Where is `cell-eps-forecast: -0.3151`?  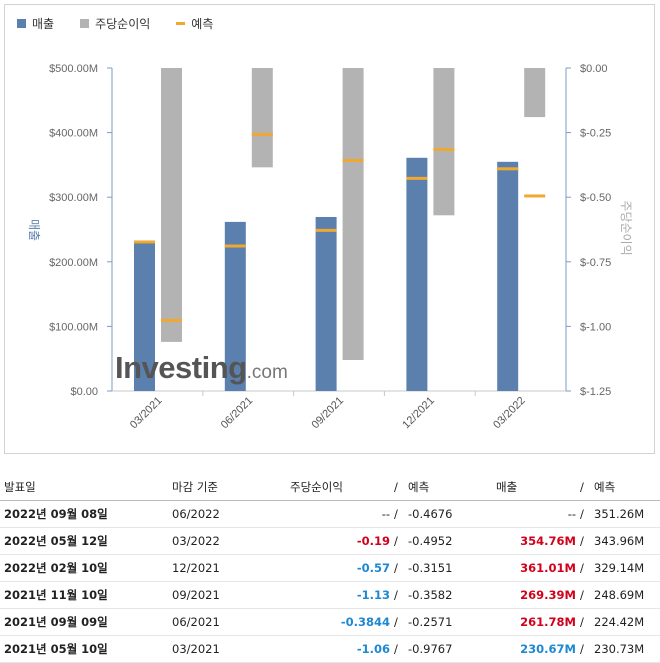 cell-eps-forecast: -0.3151 is located at coordinates (448, 568).